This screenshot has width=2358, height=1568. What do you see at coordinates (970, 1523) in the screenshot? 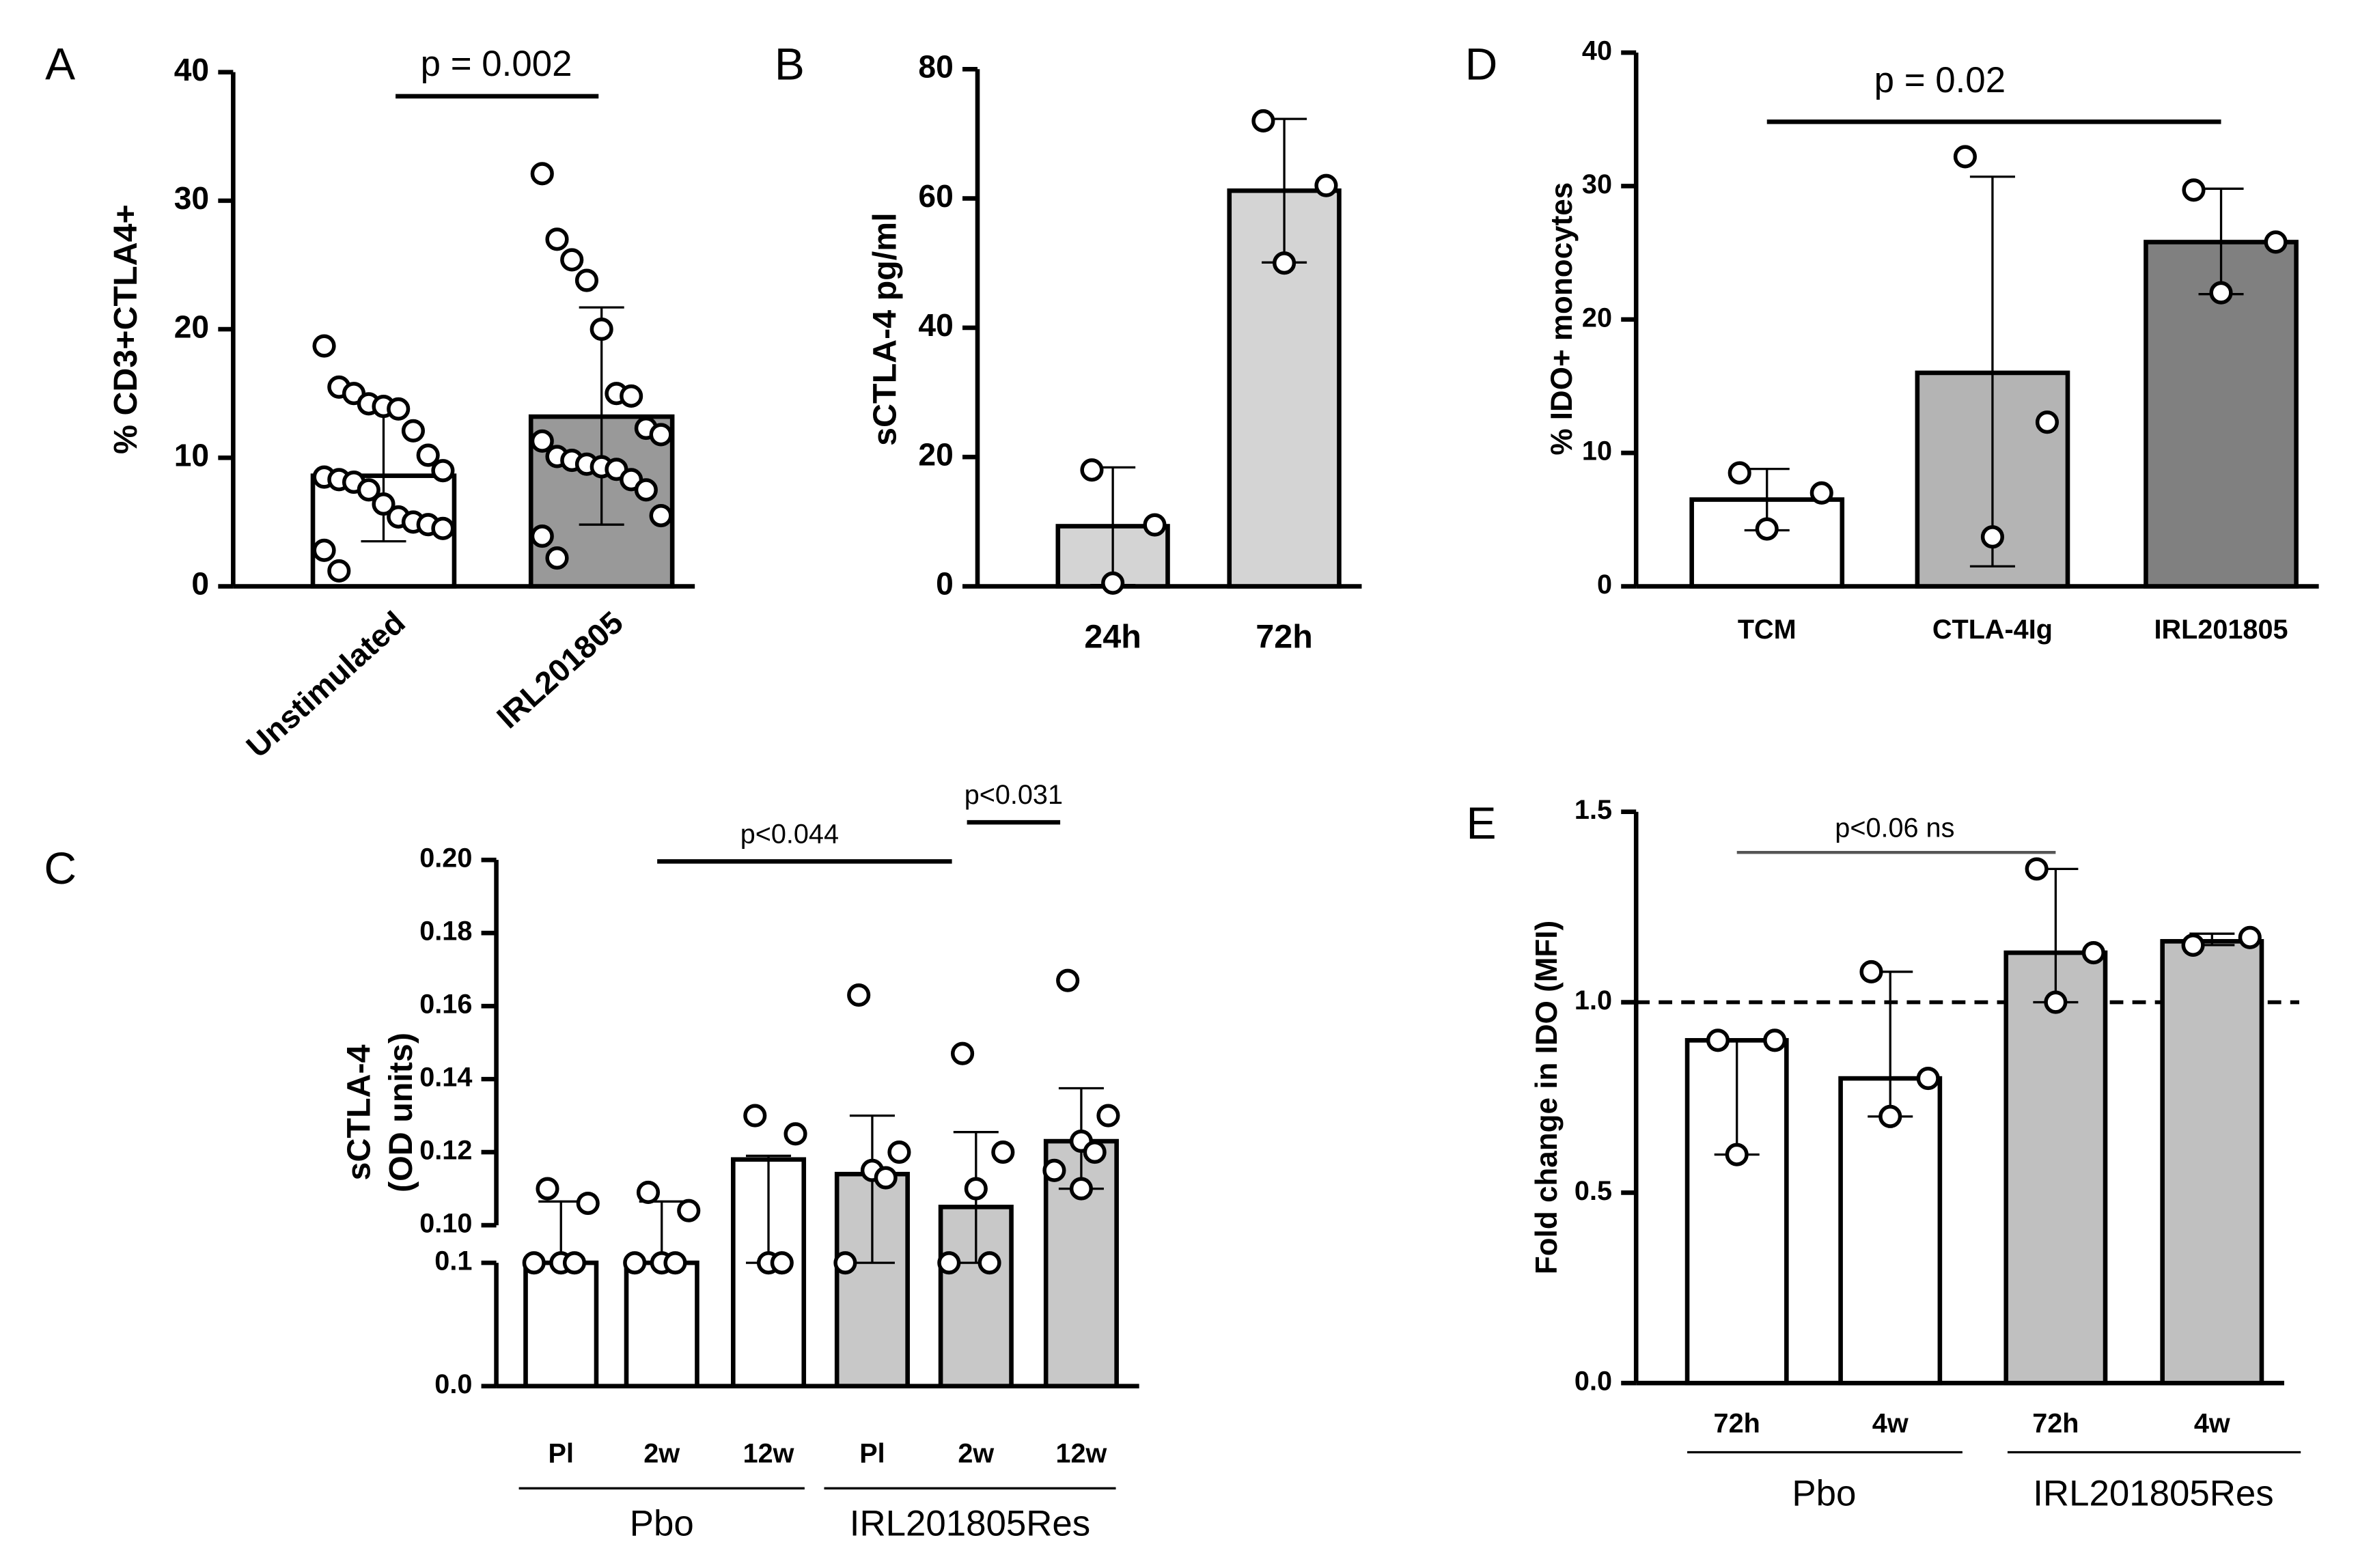
I see `group-label: IRL201805Res` at bounding box center [970, 1523].